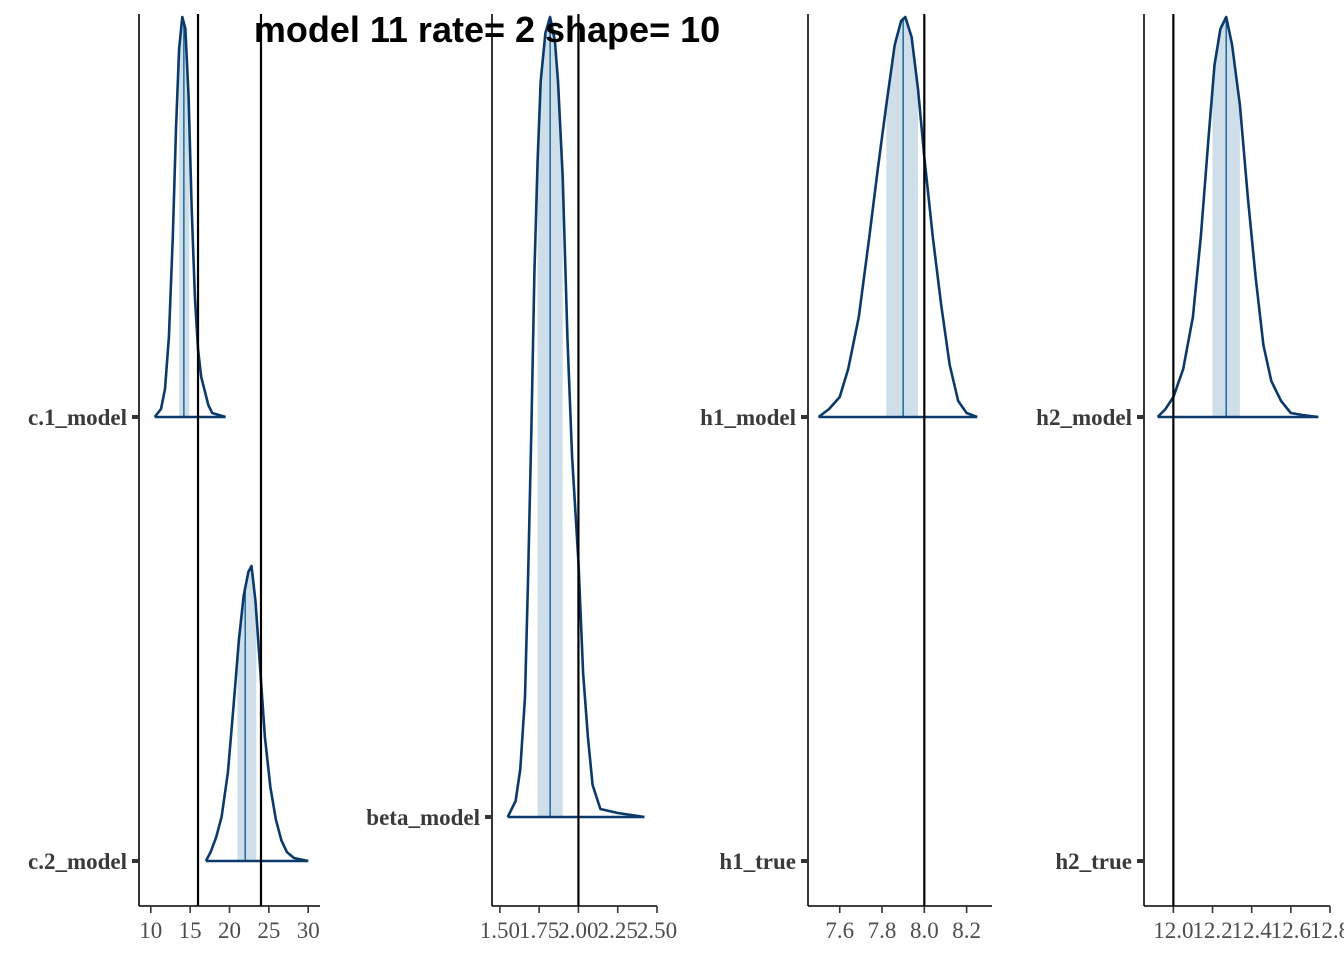  I want to click on x-tick-label: 1.50, so click(500, 930).